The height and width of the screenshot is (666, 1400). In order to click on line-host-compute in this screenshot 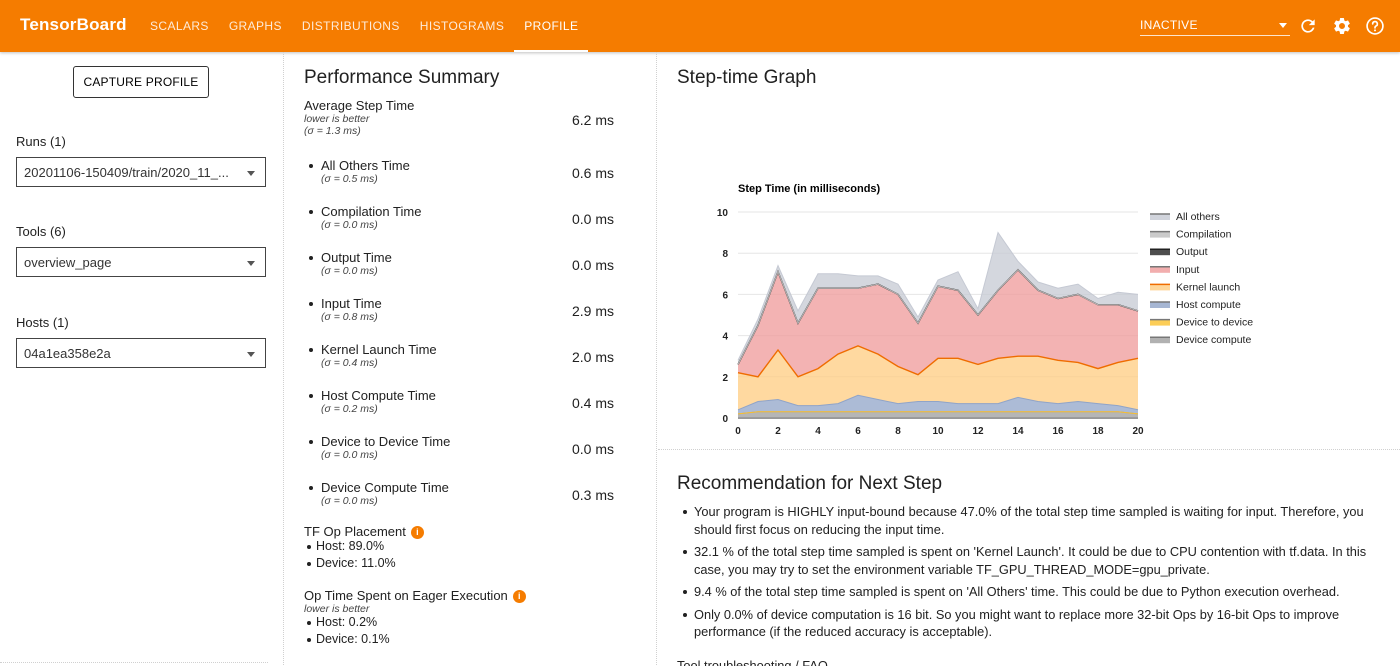, I will do `click(938, 402)`.